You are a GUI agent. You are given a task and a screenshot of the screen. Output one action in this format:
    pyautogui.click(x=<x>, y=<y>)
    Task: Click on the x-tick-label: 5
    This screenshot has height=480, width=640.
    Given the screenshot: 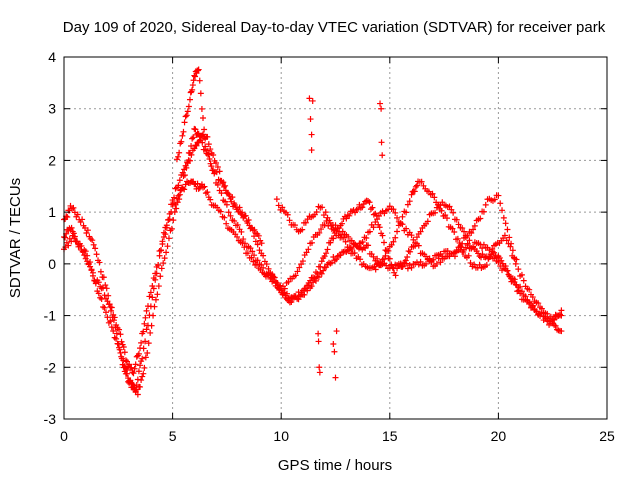 What is the action you would take?
    pyautogui.click(x=173, y=436)
    